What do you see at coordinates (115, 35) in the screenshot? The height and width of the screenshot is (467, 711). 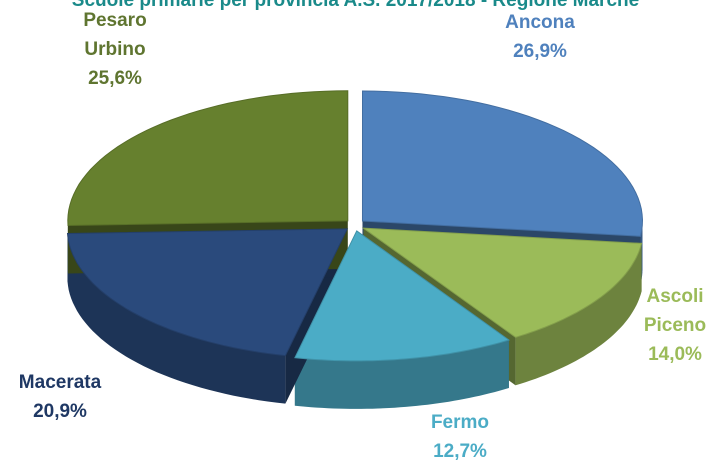 I see `category-label: Pesaro Urbino` at bounding box center [115, 35].